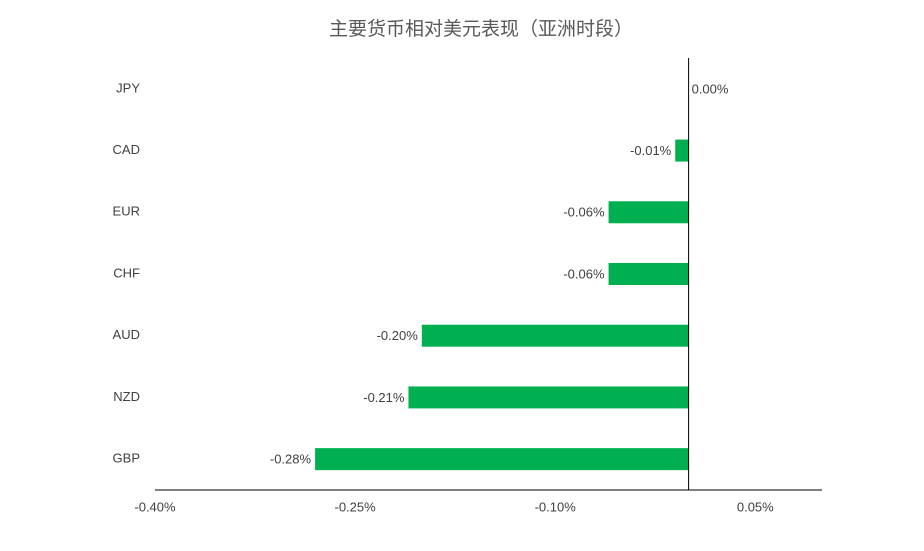  What do you see at coordinates (291, 459) in the screenshot?
I see `value-label: -0.28%` at bounding box center [291, 459].